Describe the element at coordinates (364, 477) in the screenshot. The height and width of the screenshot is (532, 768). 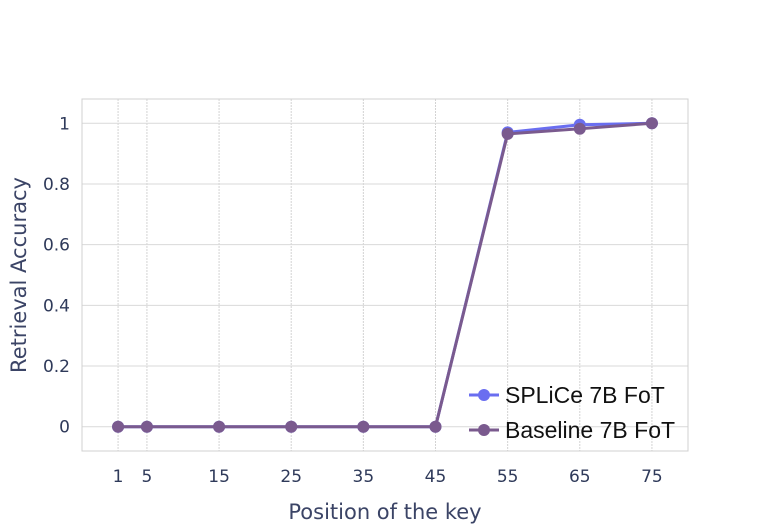
I see `x-tick-label: 35` at that location.